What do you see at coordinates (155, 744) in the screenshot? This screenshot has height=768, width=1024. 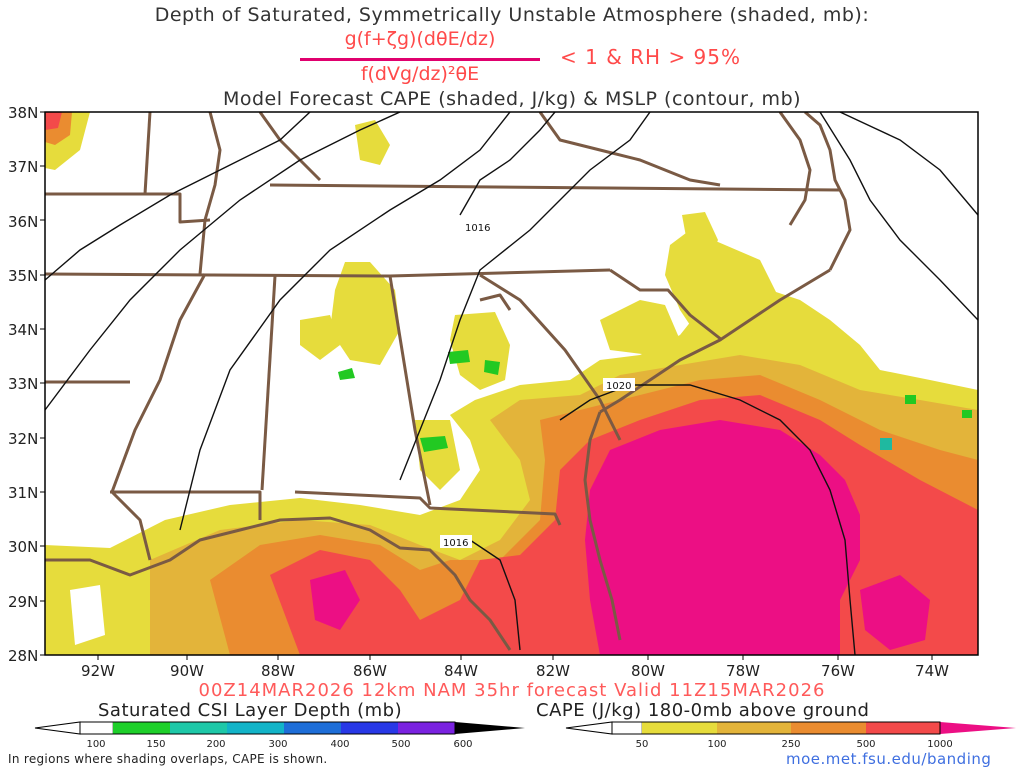 I see `csi-tick: 150` at bounding box center [155, 744].